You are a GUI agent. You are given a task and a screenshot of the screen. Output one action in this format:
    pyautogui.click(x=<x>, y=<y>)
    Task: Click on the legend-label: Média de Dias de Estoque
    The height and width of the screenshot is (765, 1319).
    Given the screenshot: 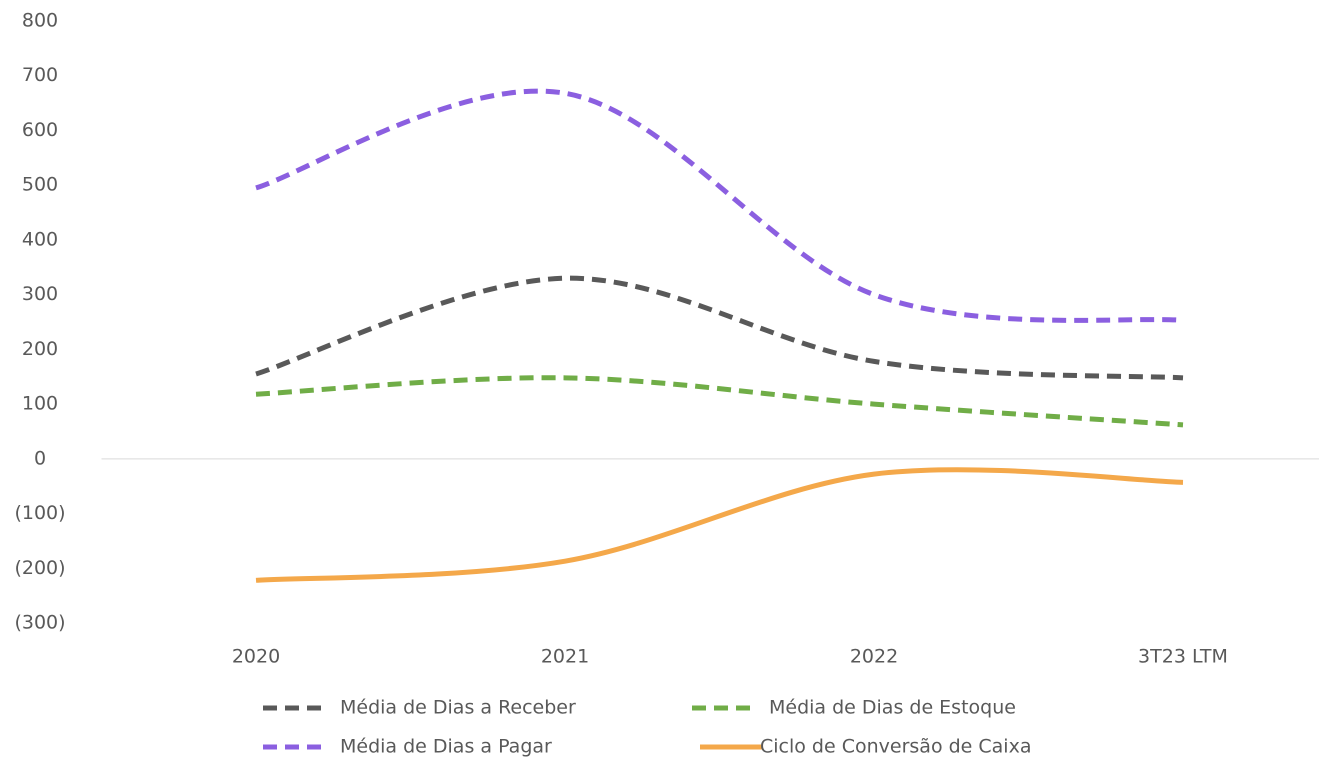 What is the action you would take?
    pyautogui.click(x=892, y=708)
    